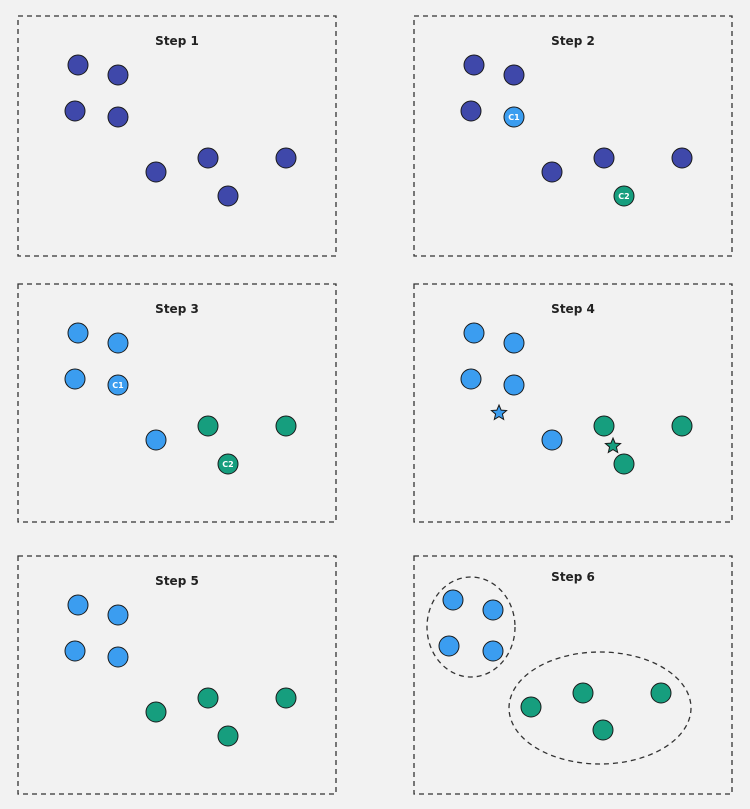  I want to click on step-title: Step 1, so click(177, 41).